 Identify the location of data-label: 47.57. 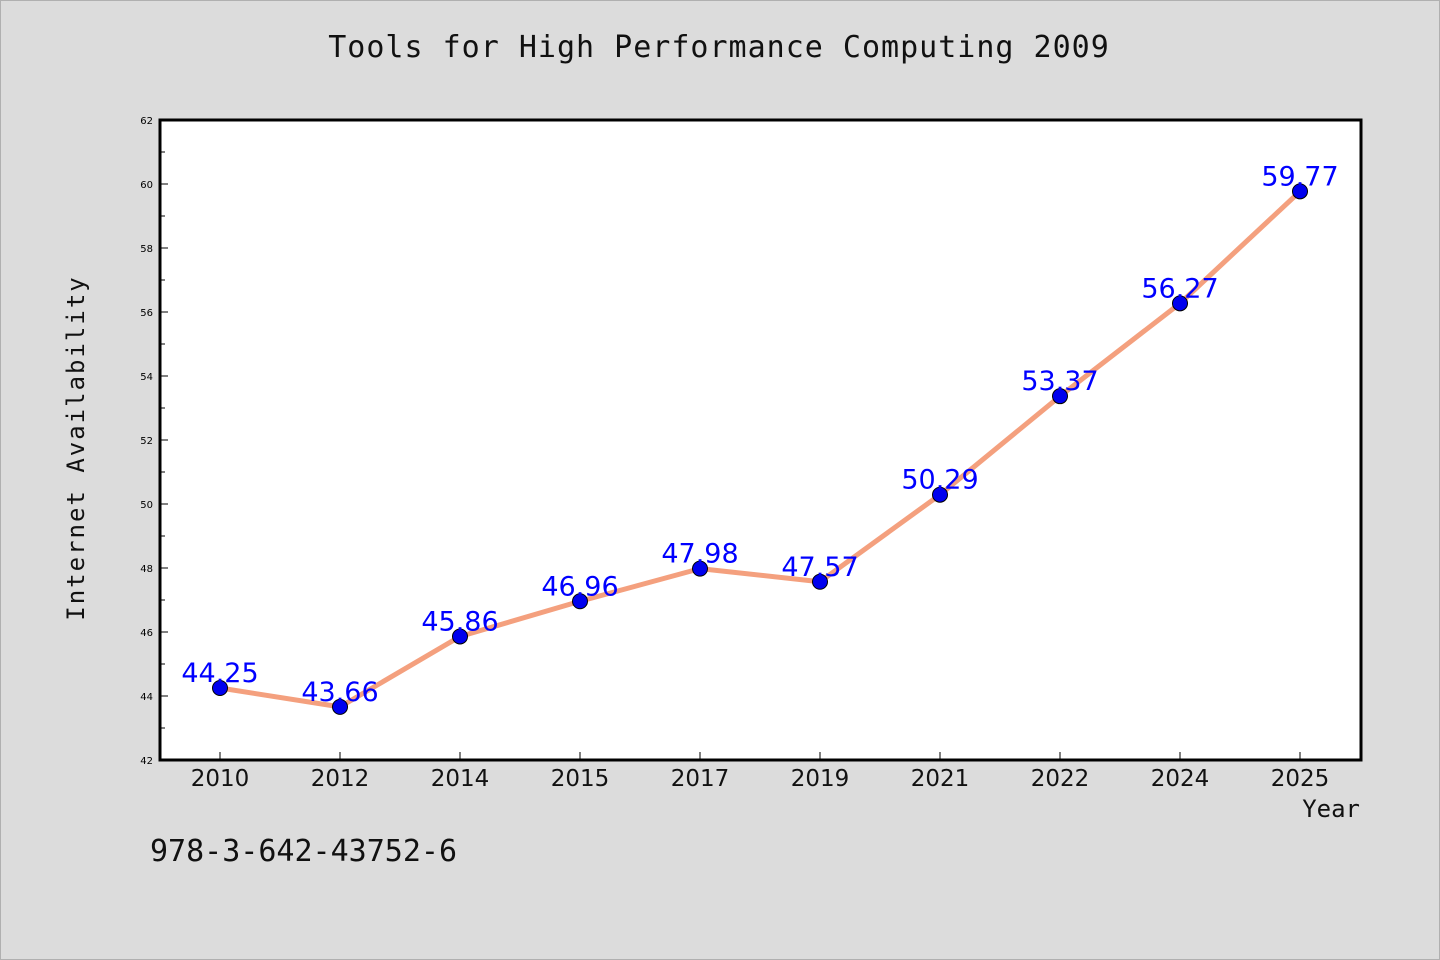
(819, 567).